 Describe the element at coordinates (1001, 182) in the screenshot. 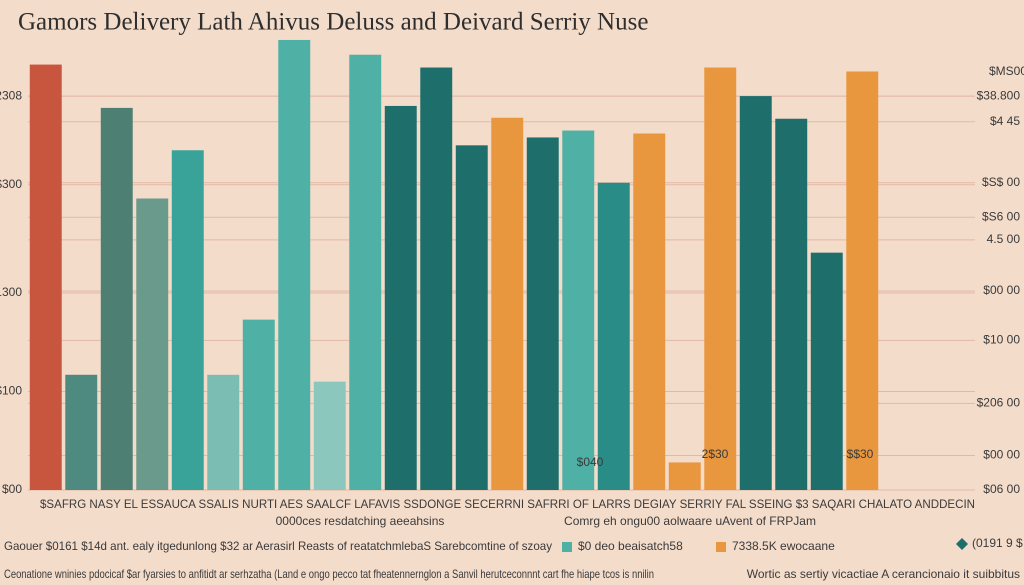

I see `y2-tick-label: $S$ 00` at that location.